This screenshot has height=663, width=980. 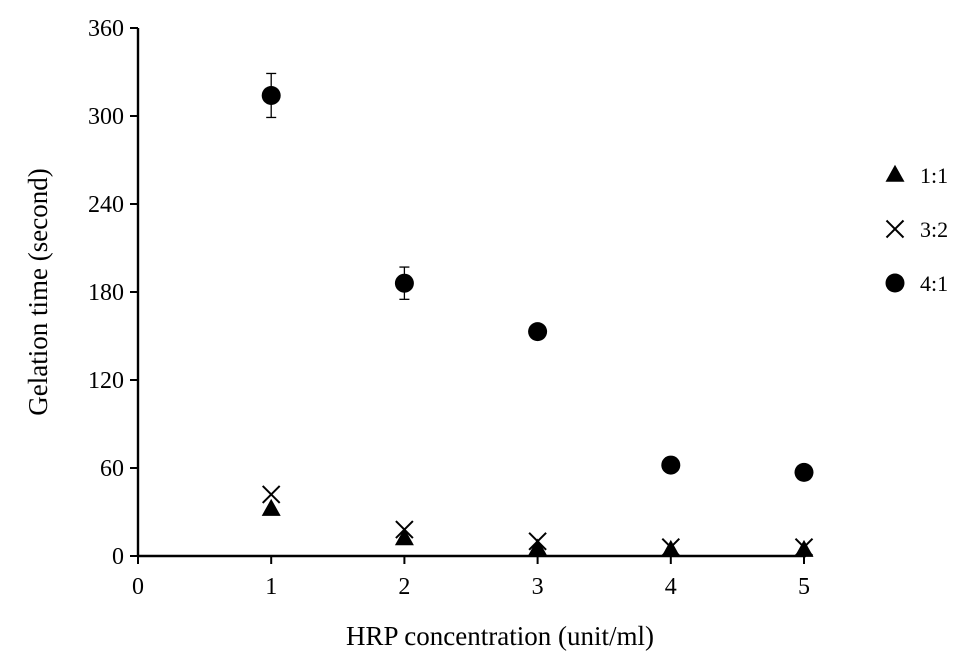 What do you see at coordinates (500, 636) in the screenshot?
I see `x-axis-title: HRP concentration (unit/ml)` at bounding box center [500, 636].